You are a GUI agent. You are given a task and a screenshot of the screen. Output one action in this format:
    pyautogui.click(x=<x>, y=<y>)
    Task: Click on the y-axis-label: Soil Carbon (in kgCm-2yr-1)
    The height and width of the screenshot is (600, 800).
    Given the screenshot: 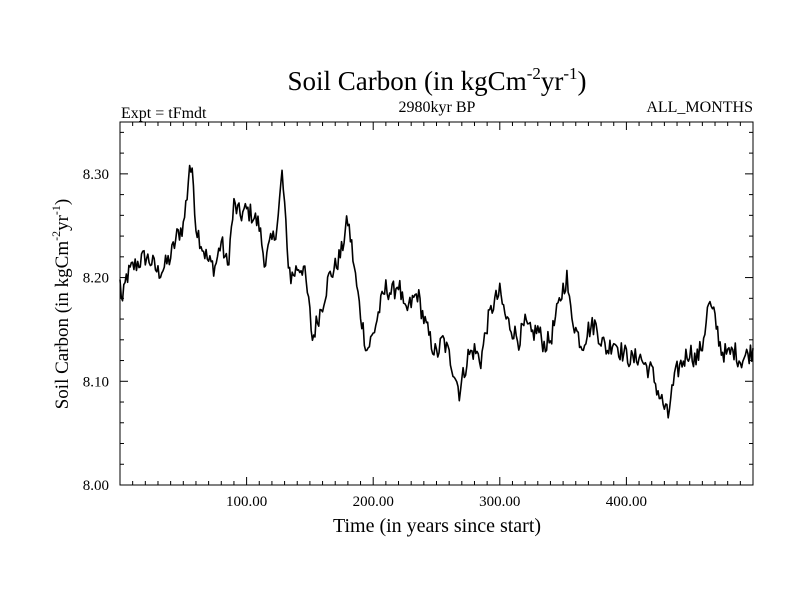 What is the action you would take?
    pyautogui.click(x=61, y=304)
    